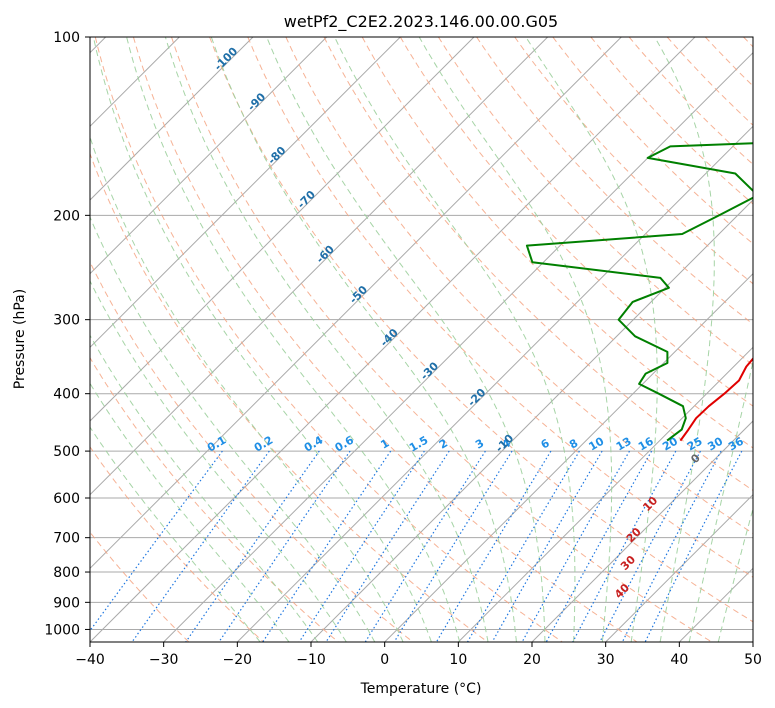 This screenshot has width=775, height=708. I want to click on x-tick-label: 40, so click(679, 660).